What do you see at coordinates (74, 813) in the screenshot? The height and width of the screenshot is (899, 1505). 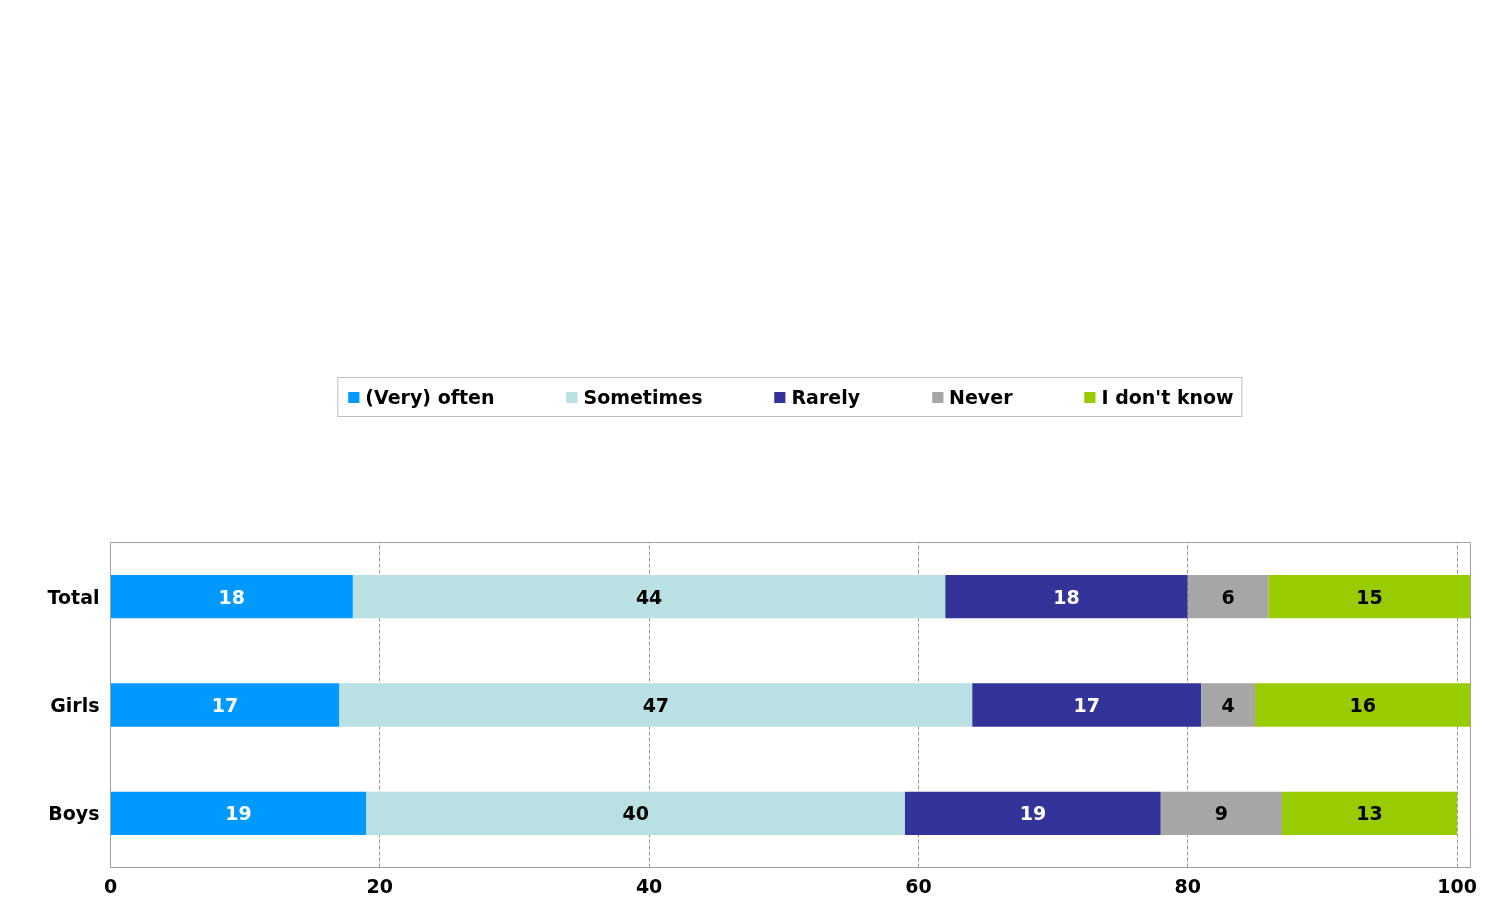 I see `y-tick-label: Boys` at bounding box center [74, 813].